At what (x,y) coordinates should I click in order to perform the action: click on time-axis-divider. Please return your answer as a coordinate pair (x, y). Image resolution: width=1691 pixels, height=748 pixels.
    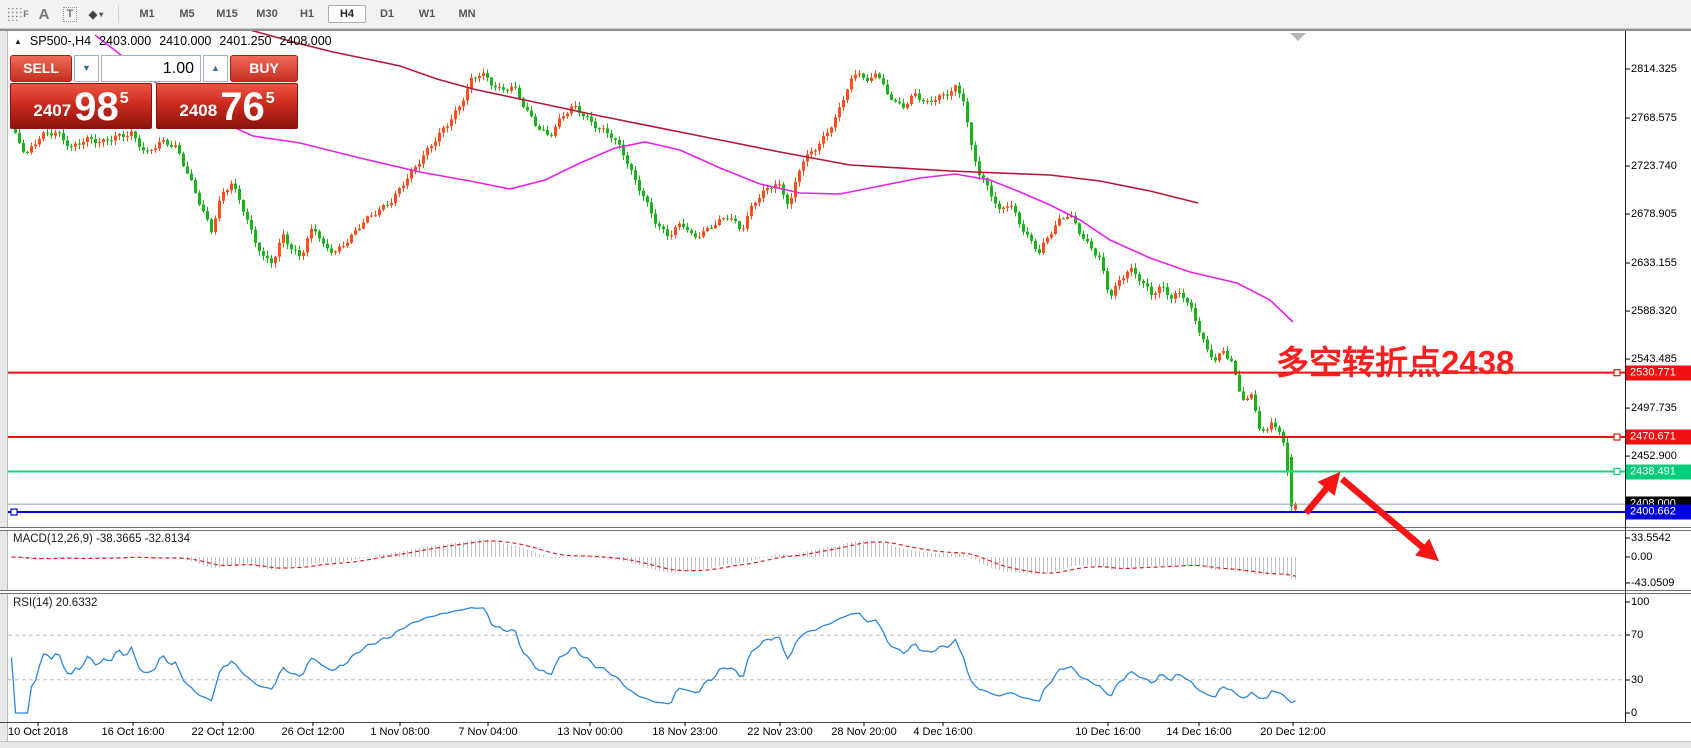
    Looking at the image, I should click on (845, 722).